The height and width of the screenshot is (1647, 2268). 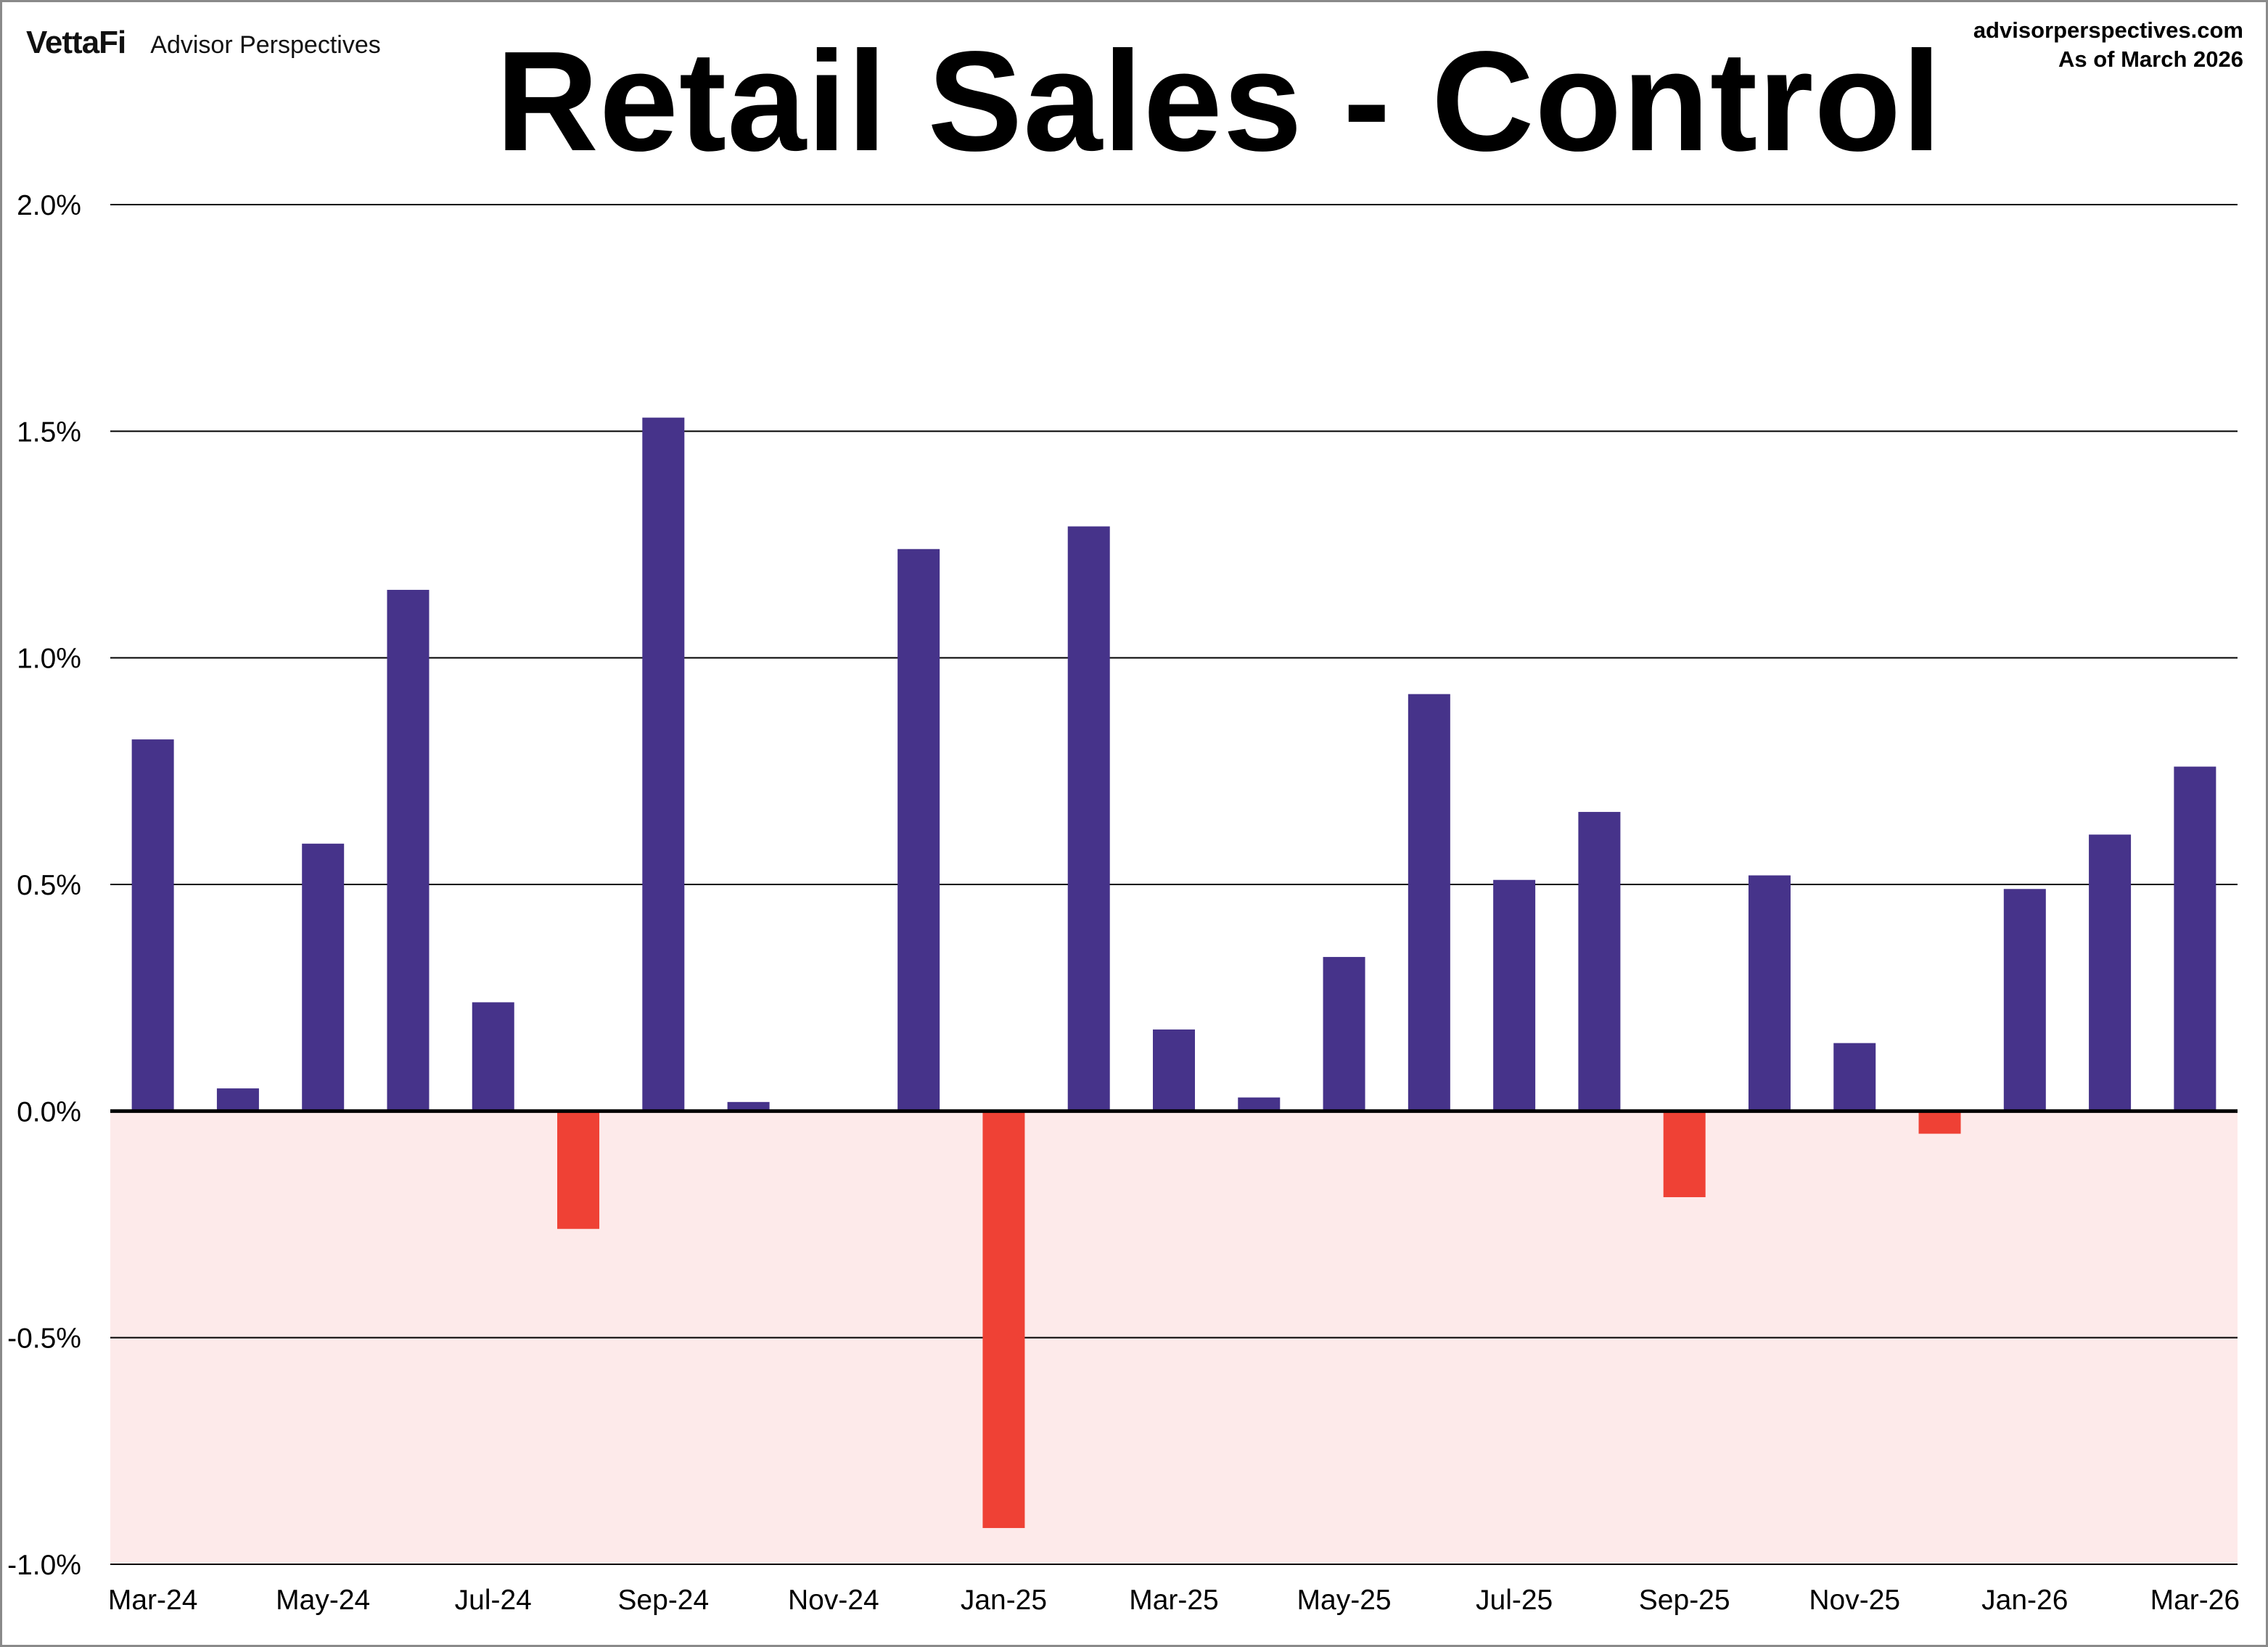 I want to click on y-axis-ticks: 2.0% 1.5% 1.0% 0.5% 0.0% -0.5% -1.0%, so click(x=44, y=885).